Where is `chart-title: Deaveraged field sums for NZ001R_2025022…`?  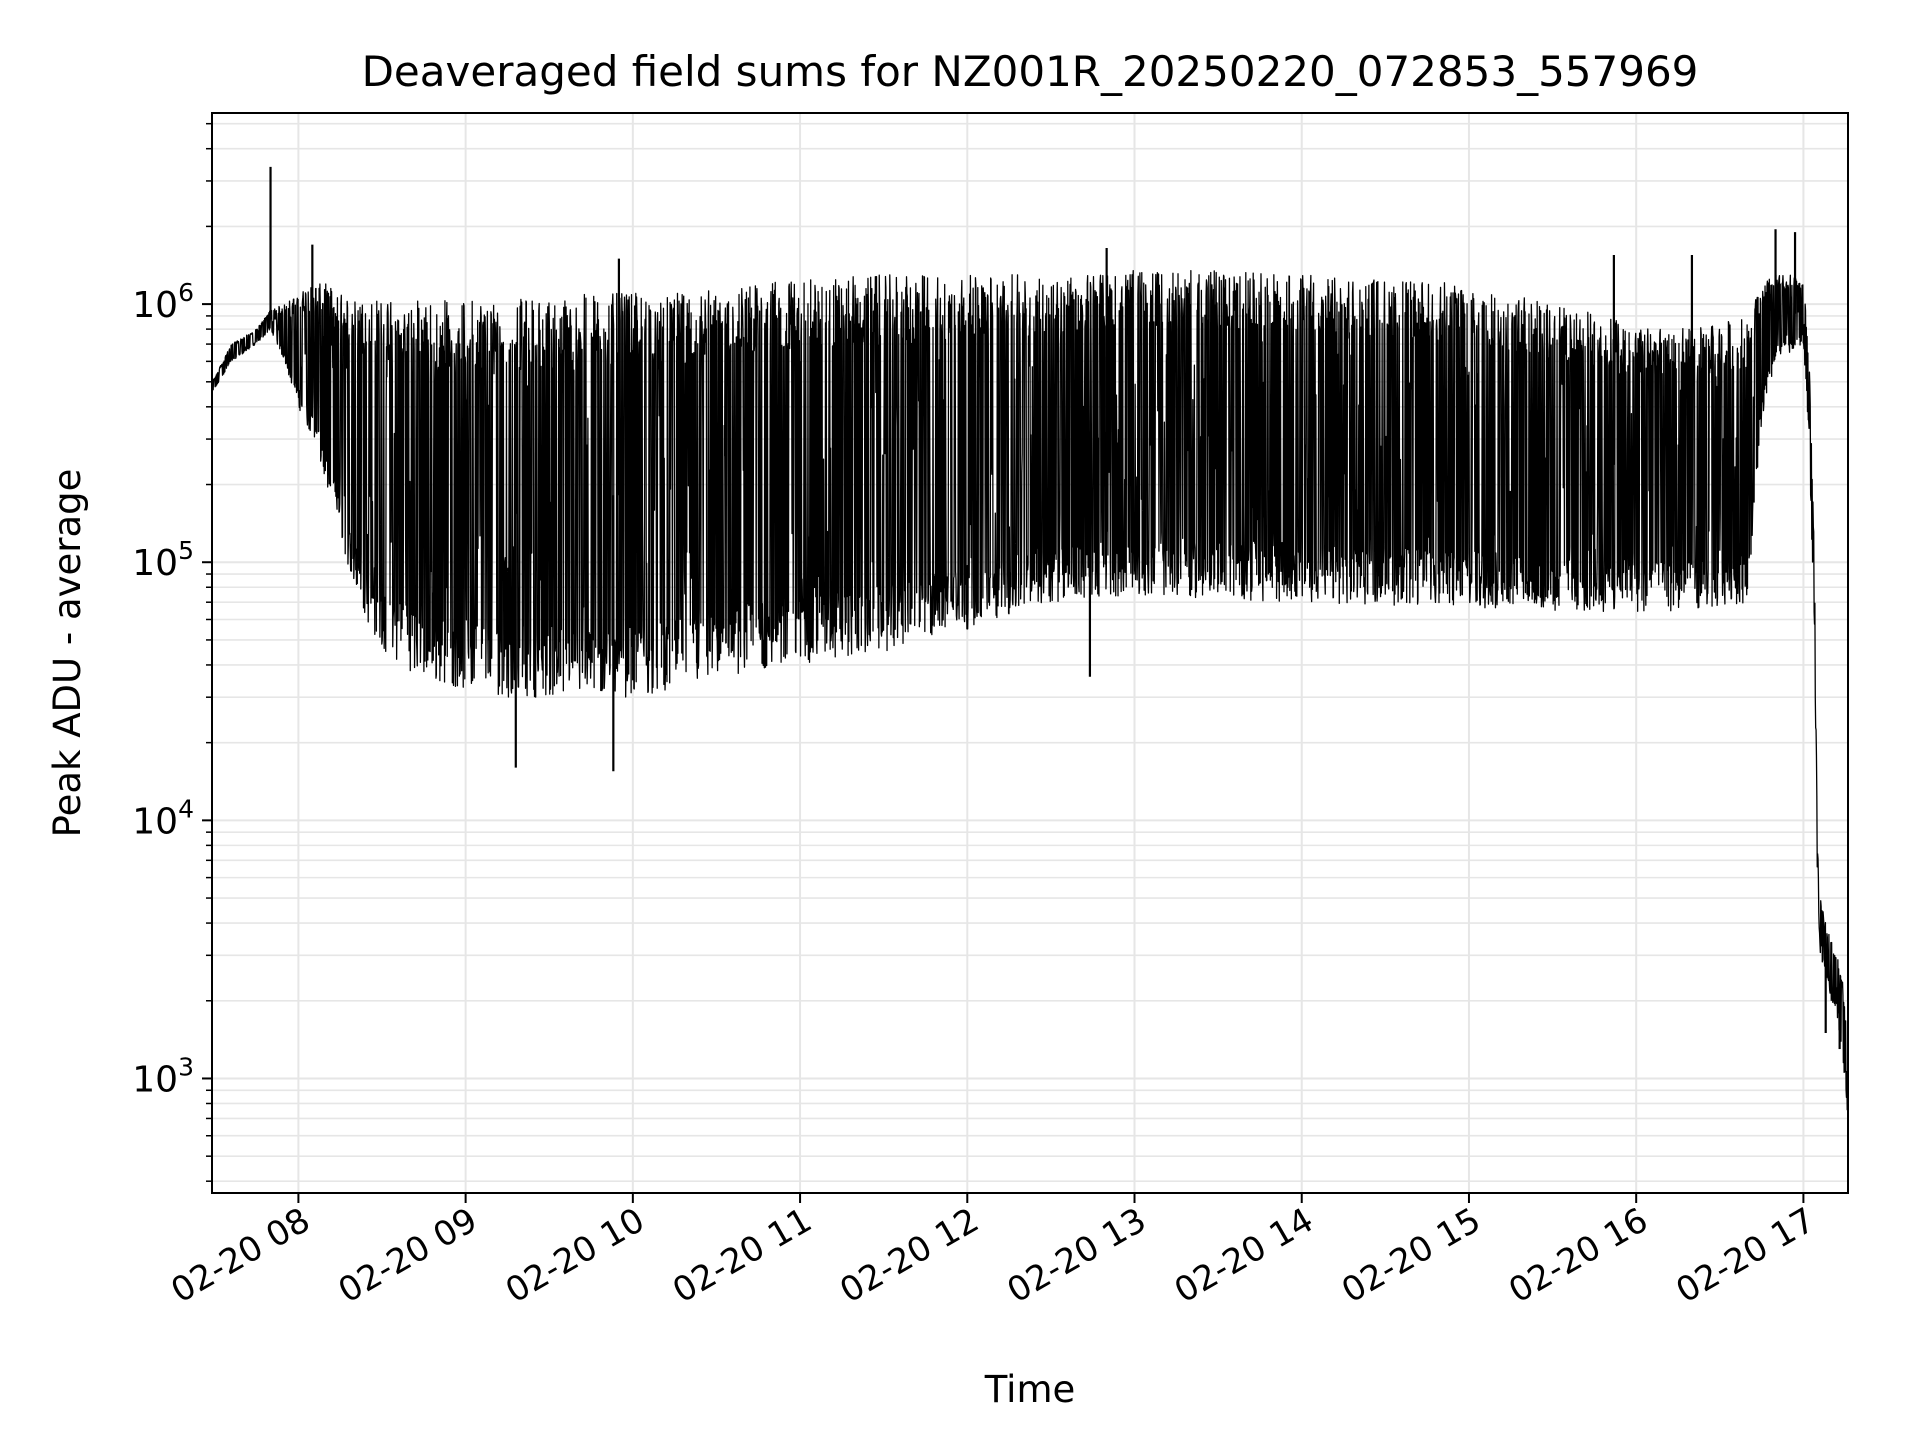
chart-title: Deaveraged field sums for NZ001R_2025022… is located at coordinates (1030, 71).